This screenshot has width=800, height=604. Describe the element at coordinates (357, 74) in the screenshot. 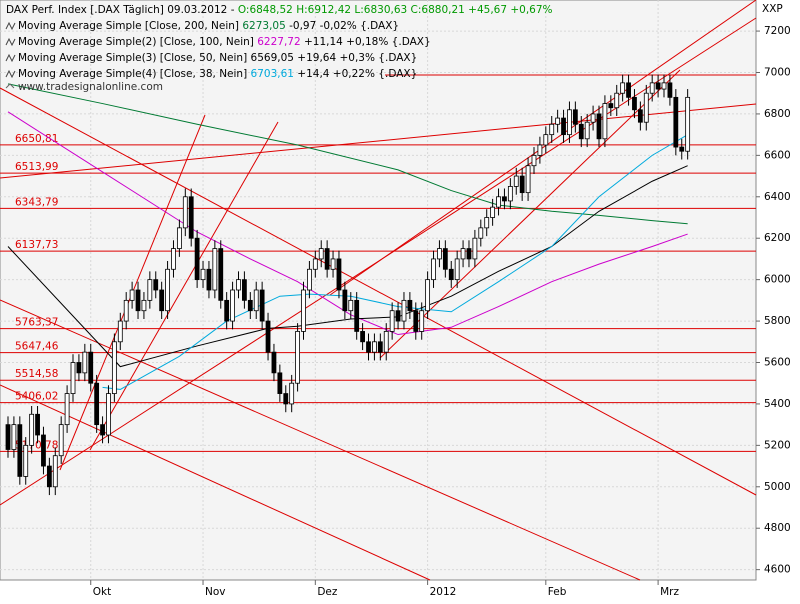

I see `legend-change: +14,4 +0,22% {.DAX}` at that location.